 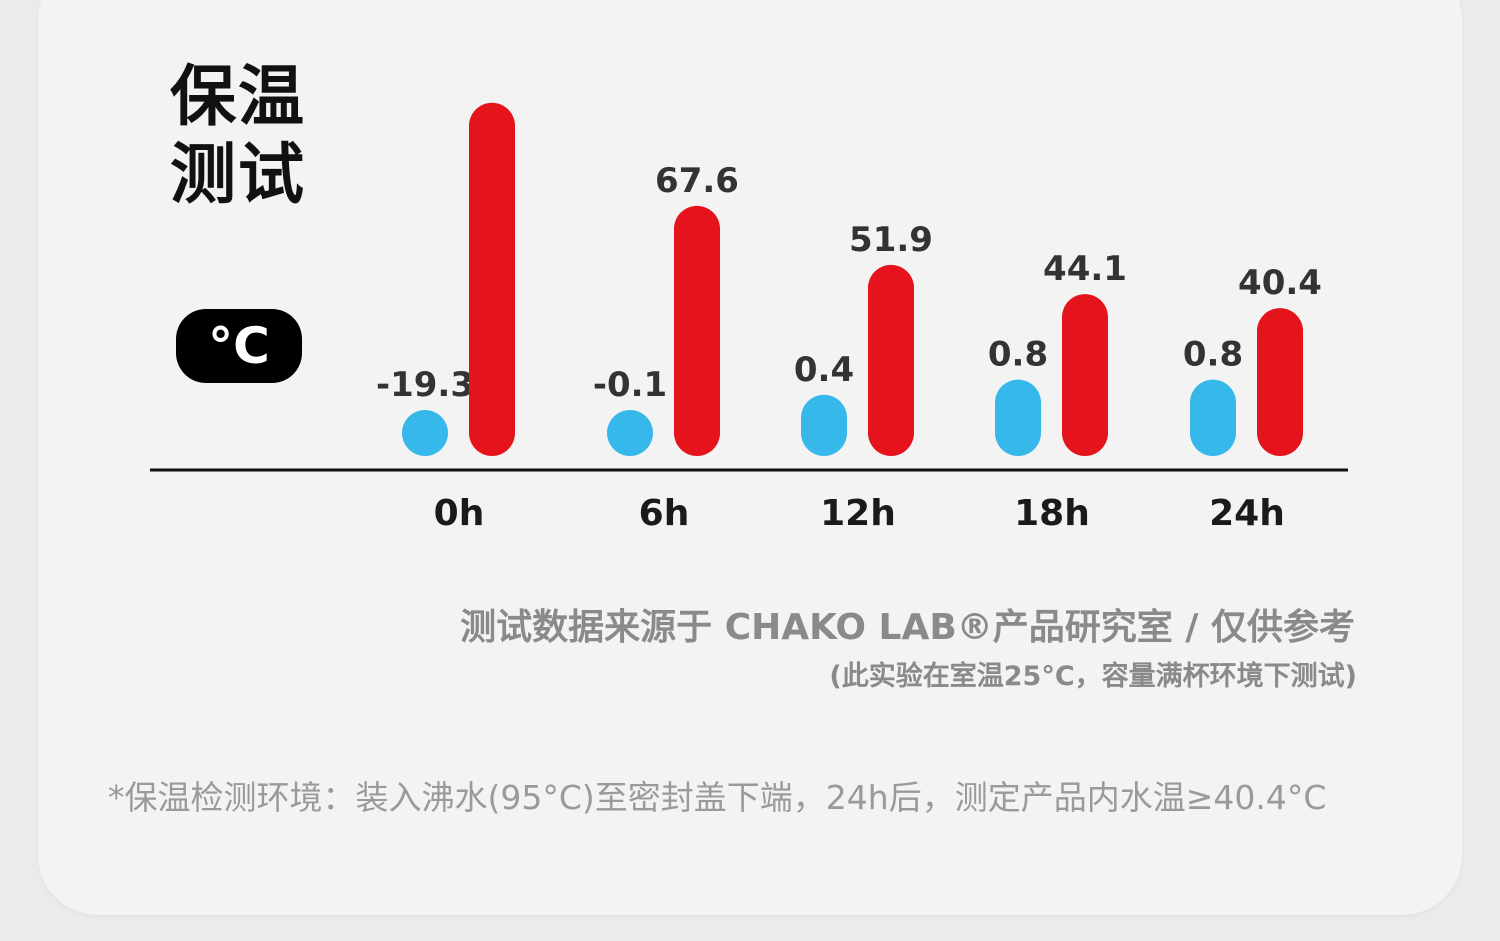 I want to click on x-tick-label-6h: 6h, so click(x=664, y=513).